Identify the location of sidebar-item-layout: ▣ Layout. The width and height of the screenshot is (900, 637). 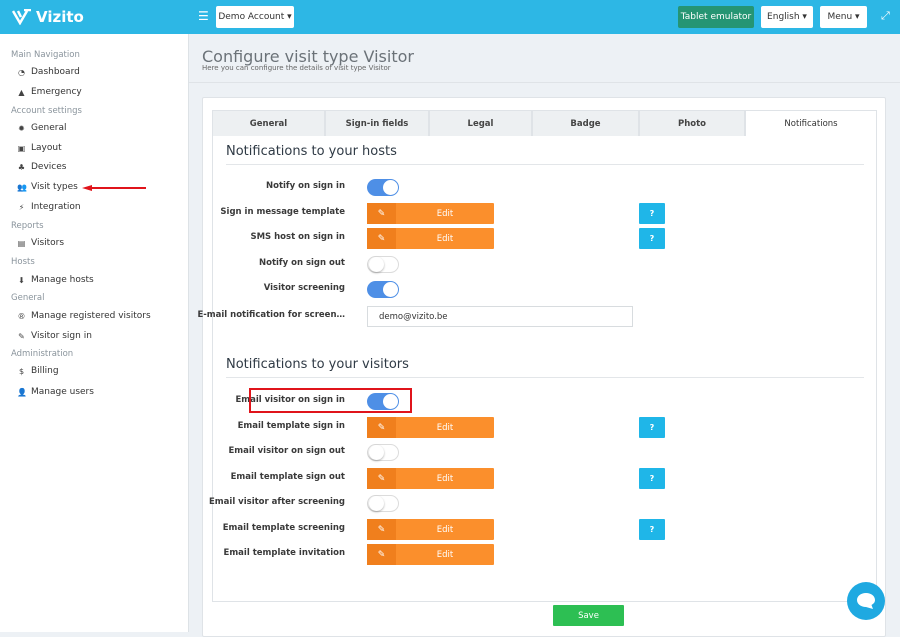
(39, 148).